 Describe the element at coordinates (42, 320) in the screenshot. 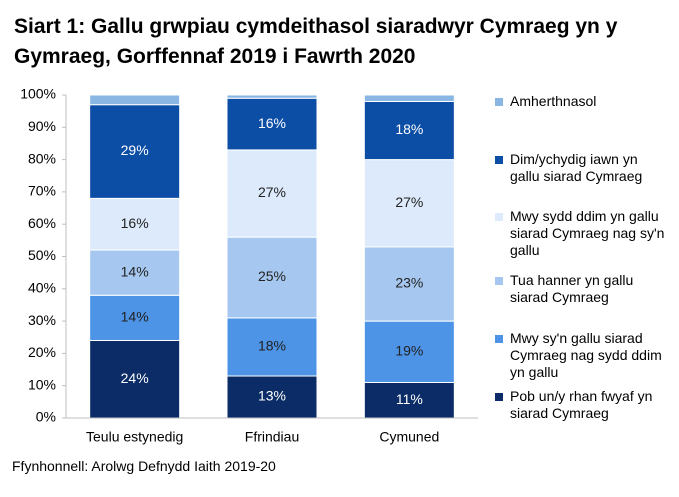

I see `y-tick-label: 30%` at that location.